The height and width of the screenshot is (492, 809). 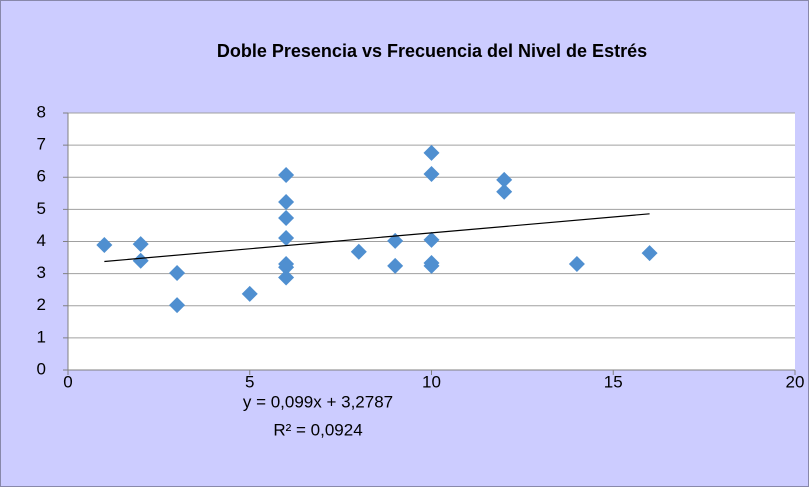 I want to click on trendline-equation: y = 0,099x + 3,2787, so click(x=318, y=401).